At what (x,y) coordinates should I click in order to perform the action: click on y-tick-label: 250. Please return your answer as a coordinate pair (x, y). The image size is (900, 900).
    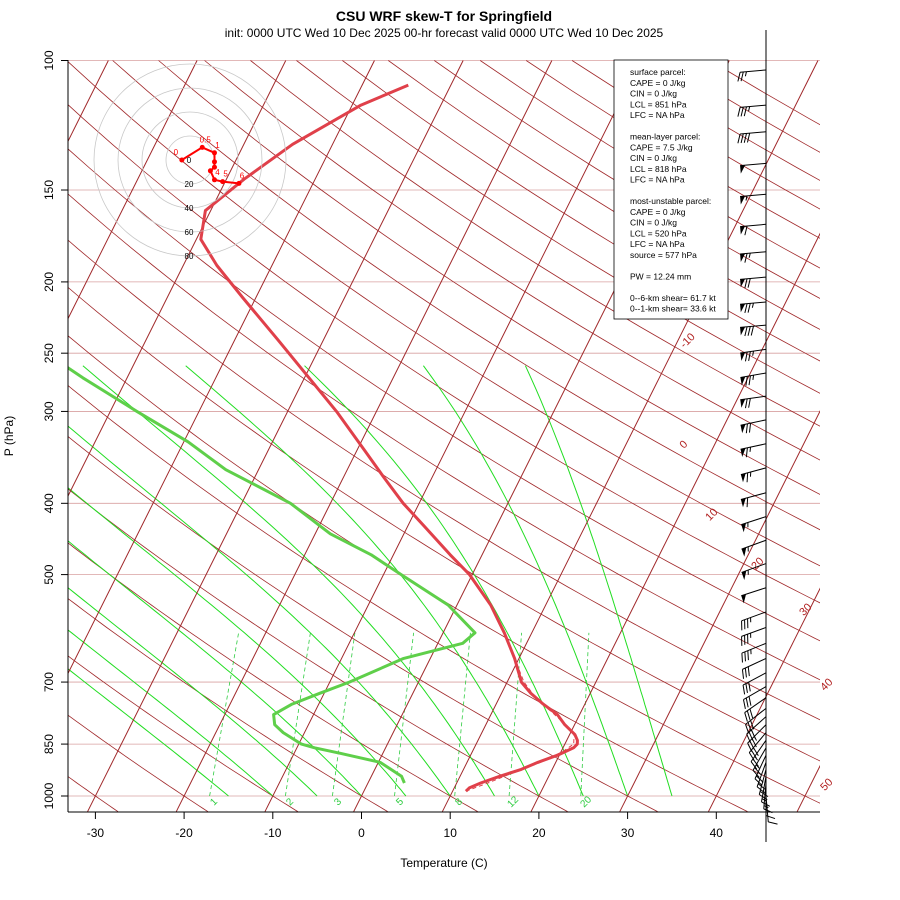
    Looking at the image, I should click on (49, 353).